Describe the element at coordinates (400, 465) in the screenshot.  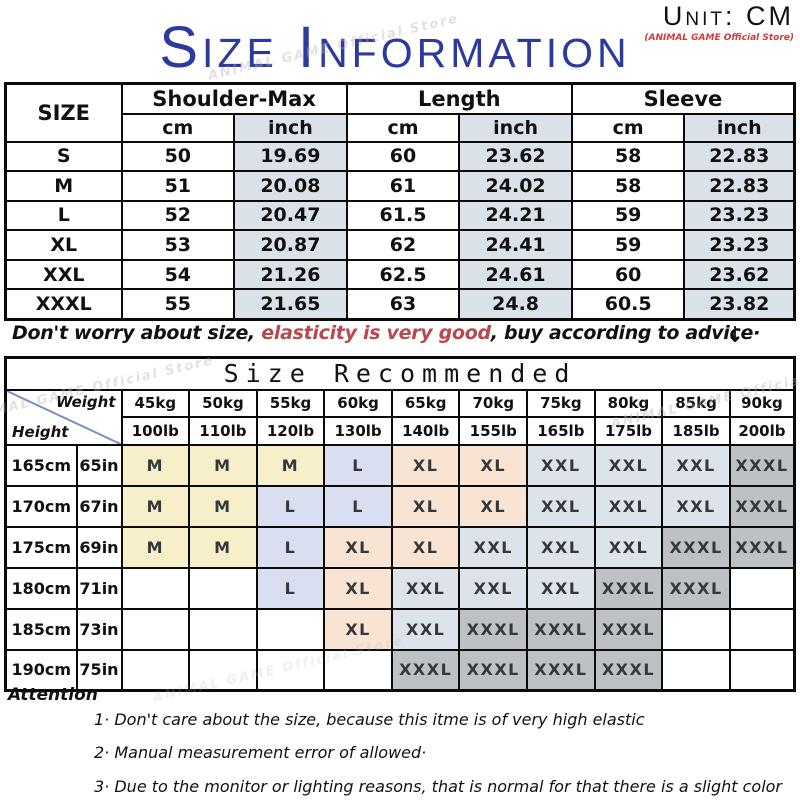
I see `recommend-row-165cm: 165cm 65in M M M L XL XL XXL XXL XXL XXXL` at that location.